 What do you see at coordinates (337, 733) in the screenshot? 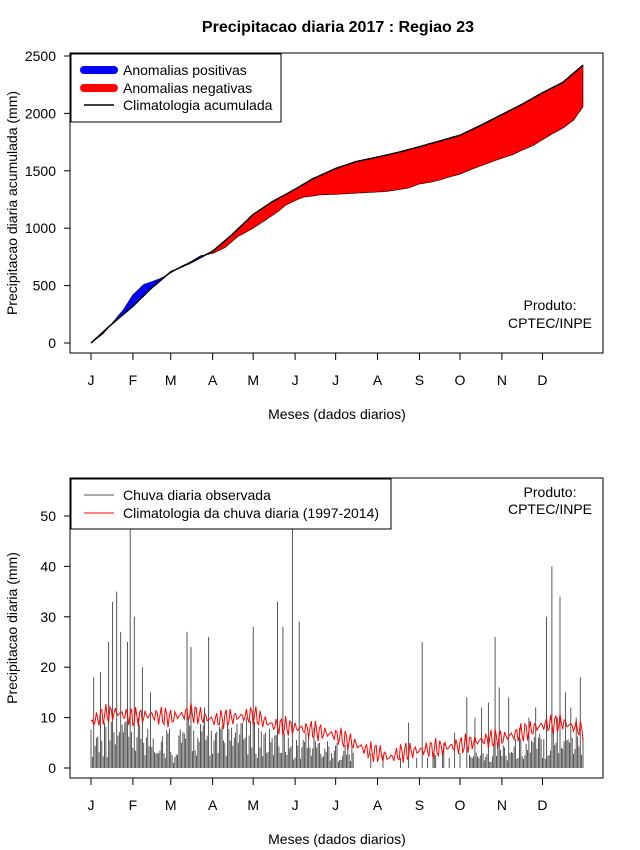
I see `climatology-daily-line` at bounding box center [337, 733].